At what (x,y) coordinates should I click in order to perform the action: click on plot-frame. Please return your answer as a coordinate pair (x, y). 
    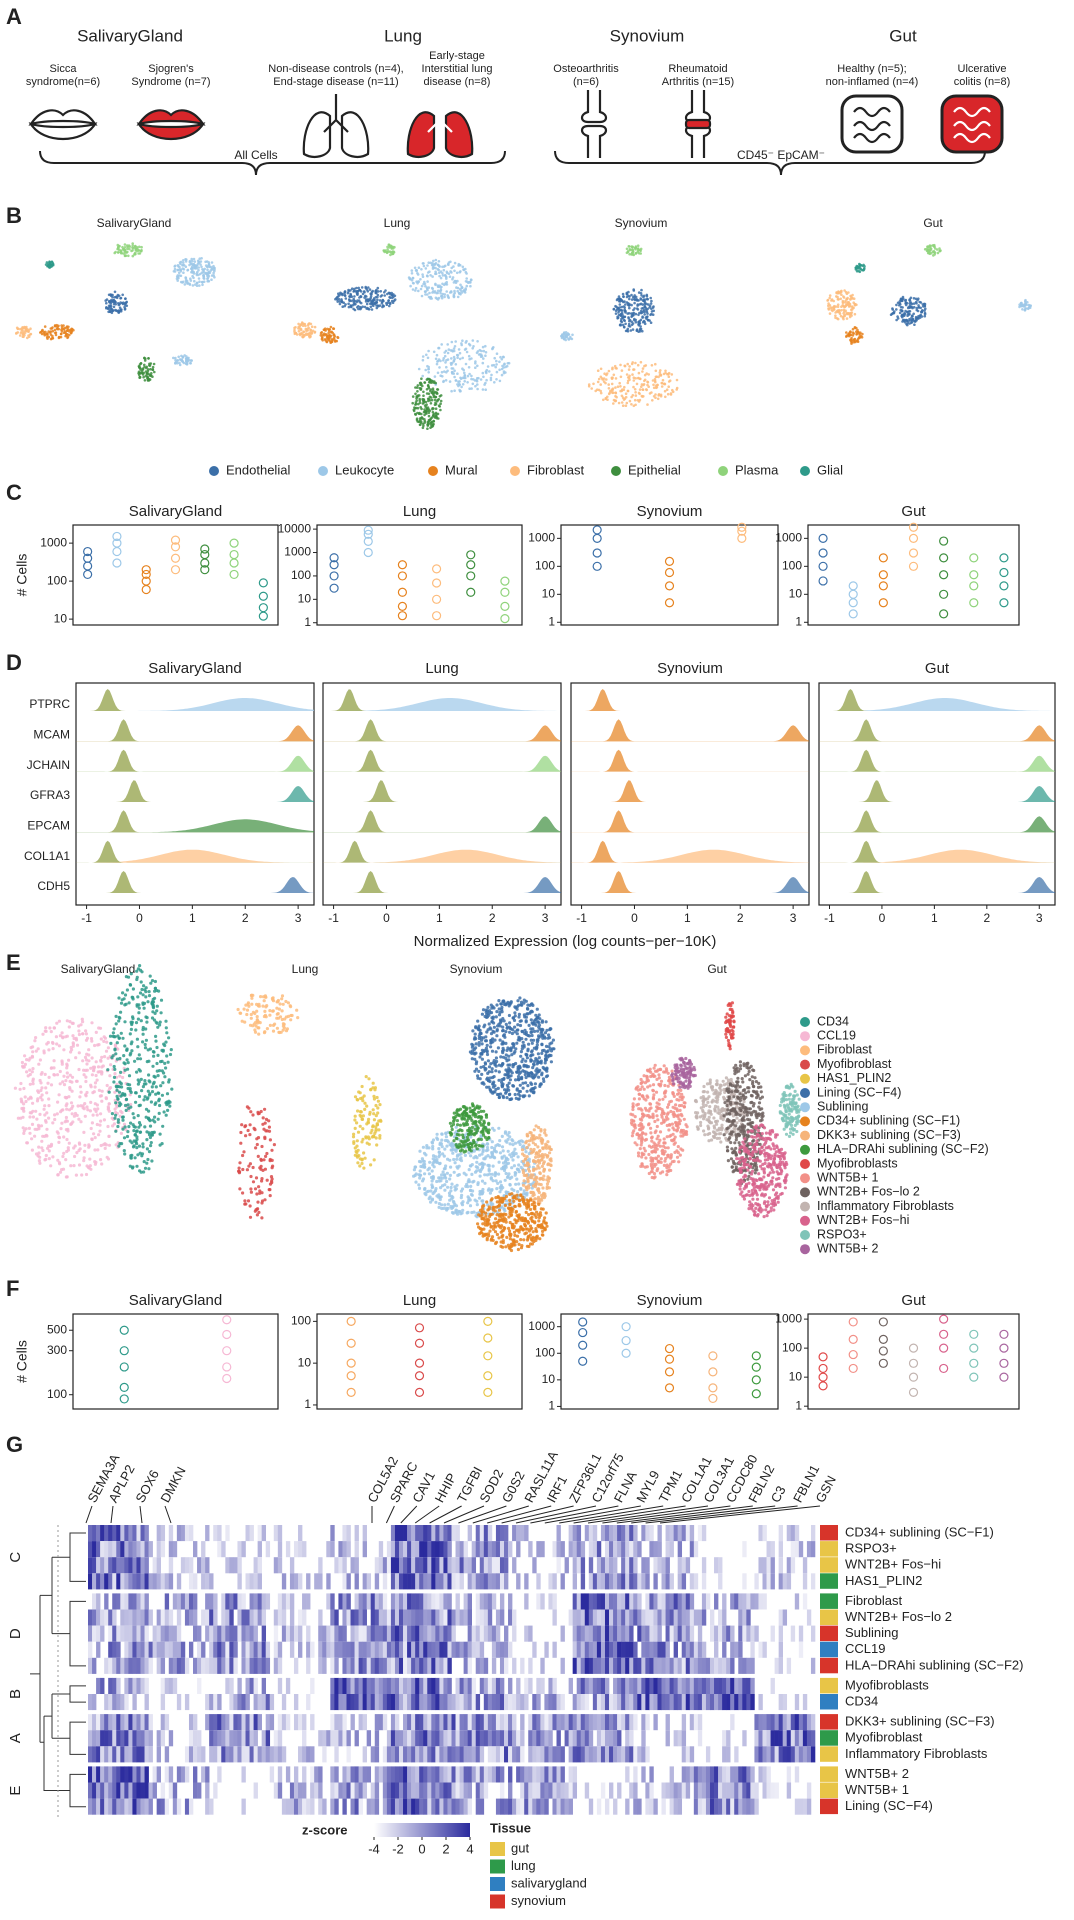
    Looking at the image, I should click on (669, 1361).